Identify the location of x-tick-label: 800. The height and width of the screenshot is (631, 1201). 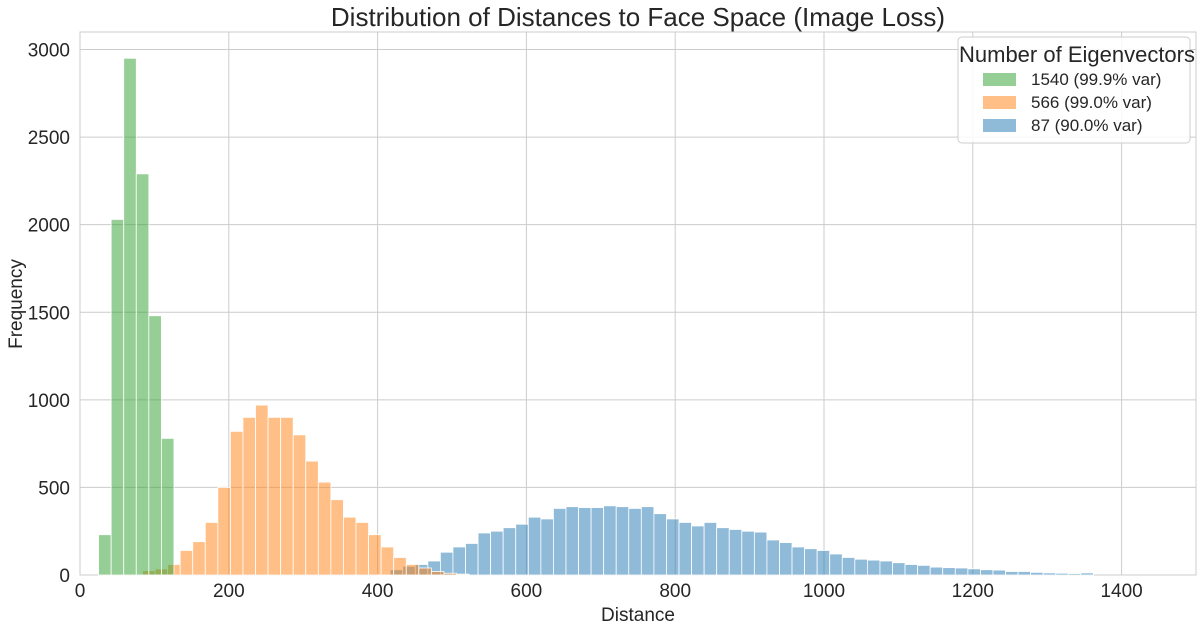
(675, 591).